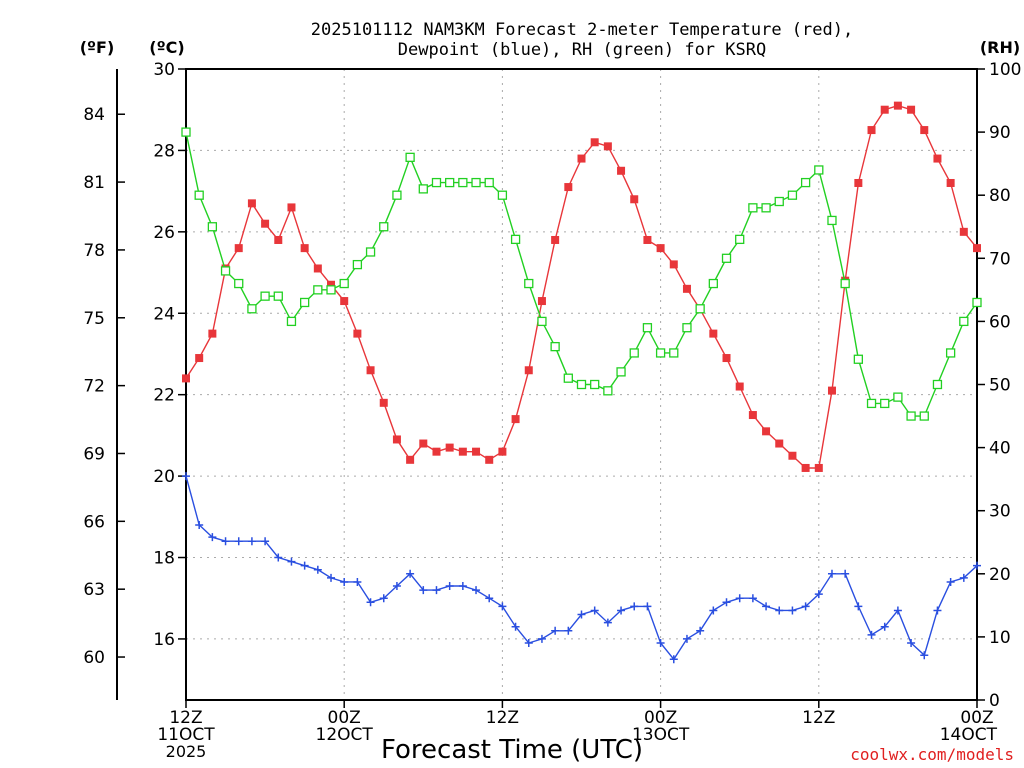 This screenshot has width=1024, height=768. What do you see at coordinates (164, 70) in the screenshot?
I see `celsius-tick-label: 30` at bounding box center [164, 70].